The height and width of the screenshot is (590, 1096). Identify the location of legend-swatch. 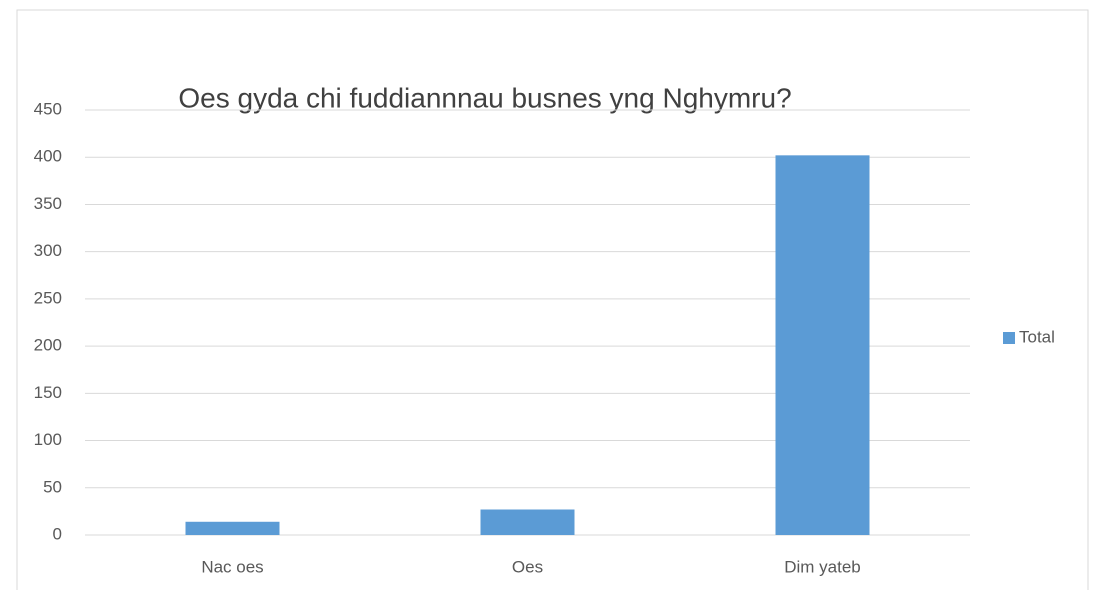
(1009, 338).